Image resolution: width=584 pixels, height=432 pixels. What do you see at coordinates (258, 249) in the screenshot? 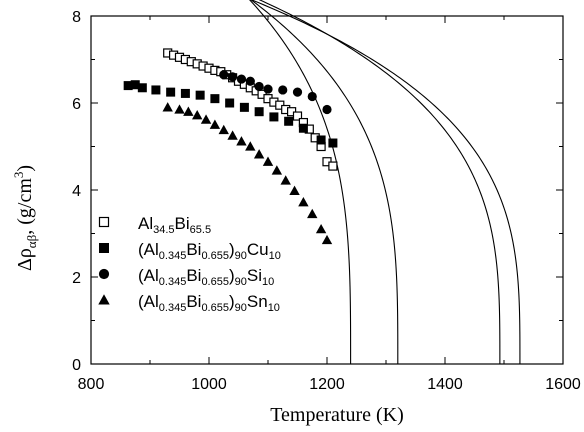
I see `legend-label-part: Cu` at bounding box center [258, 249].